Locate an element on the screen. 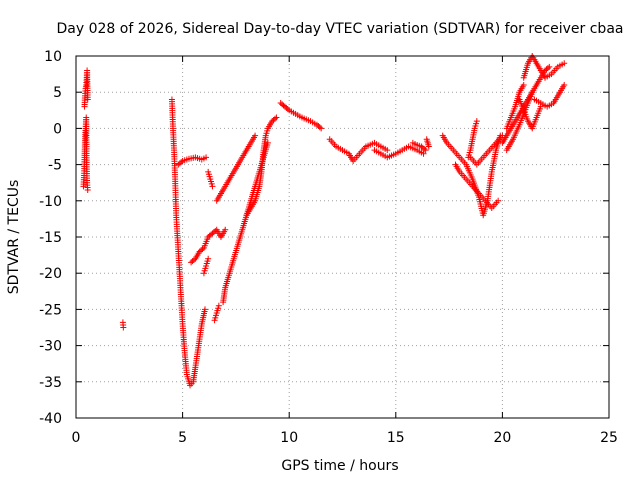  series-arc-18h-up is located at coordinates (472, 139).